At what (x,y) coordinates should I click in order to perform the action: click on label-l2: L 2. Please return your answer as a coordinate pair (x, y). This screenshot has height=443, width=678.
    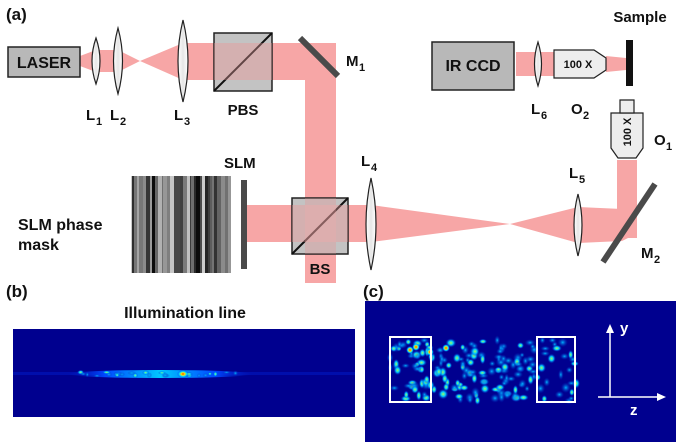
    Looking at the image, I should click on (118, 117).